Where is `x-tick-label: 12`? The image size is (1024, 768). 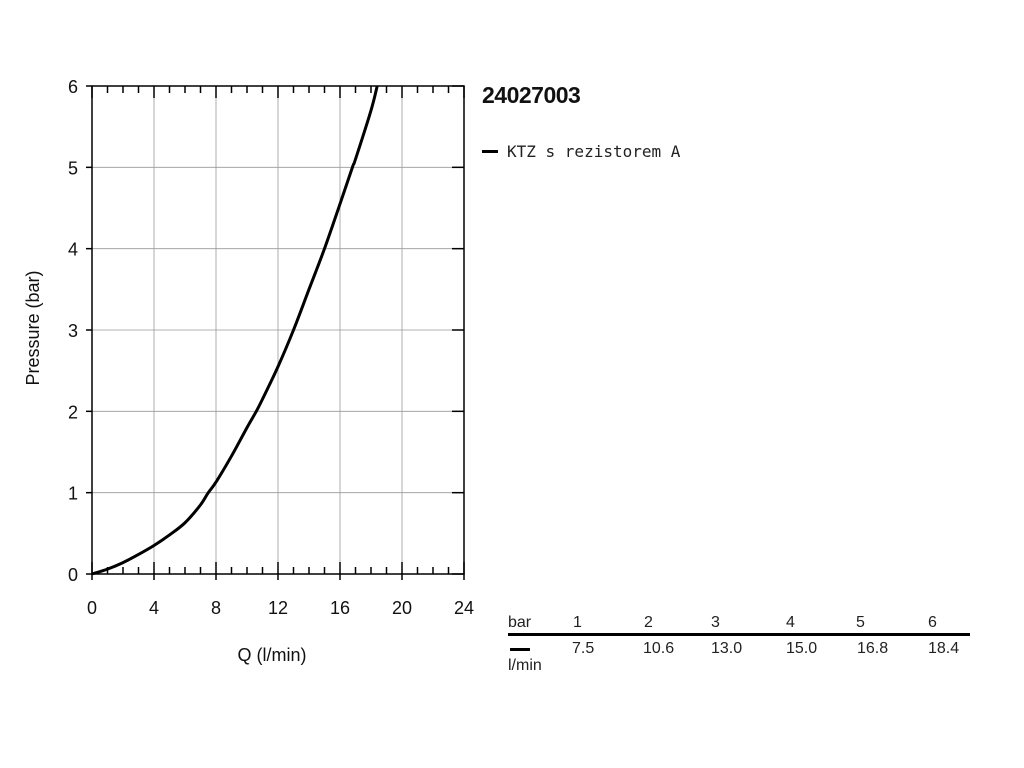
x-tick-label: 12 is located at coordinates (278, 608).